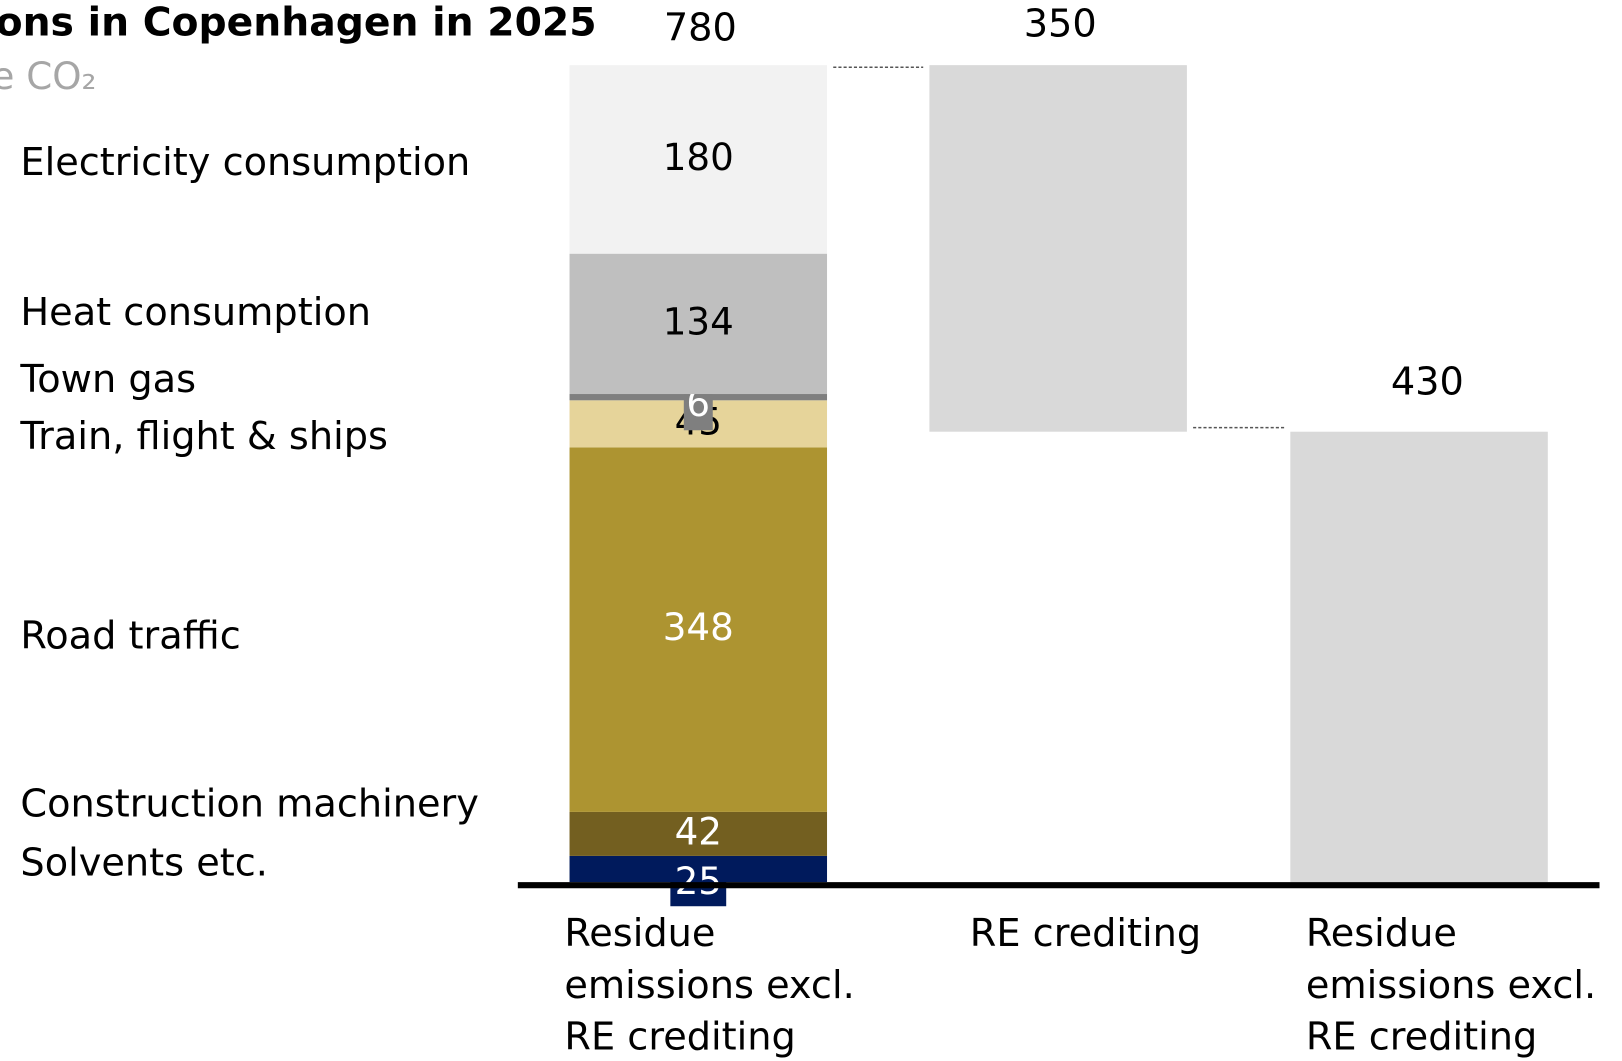  Describe the element at coordinates (195, 312) in the screenshot. I see `legend-label: Heat consumption` at that location.